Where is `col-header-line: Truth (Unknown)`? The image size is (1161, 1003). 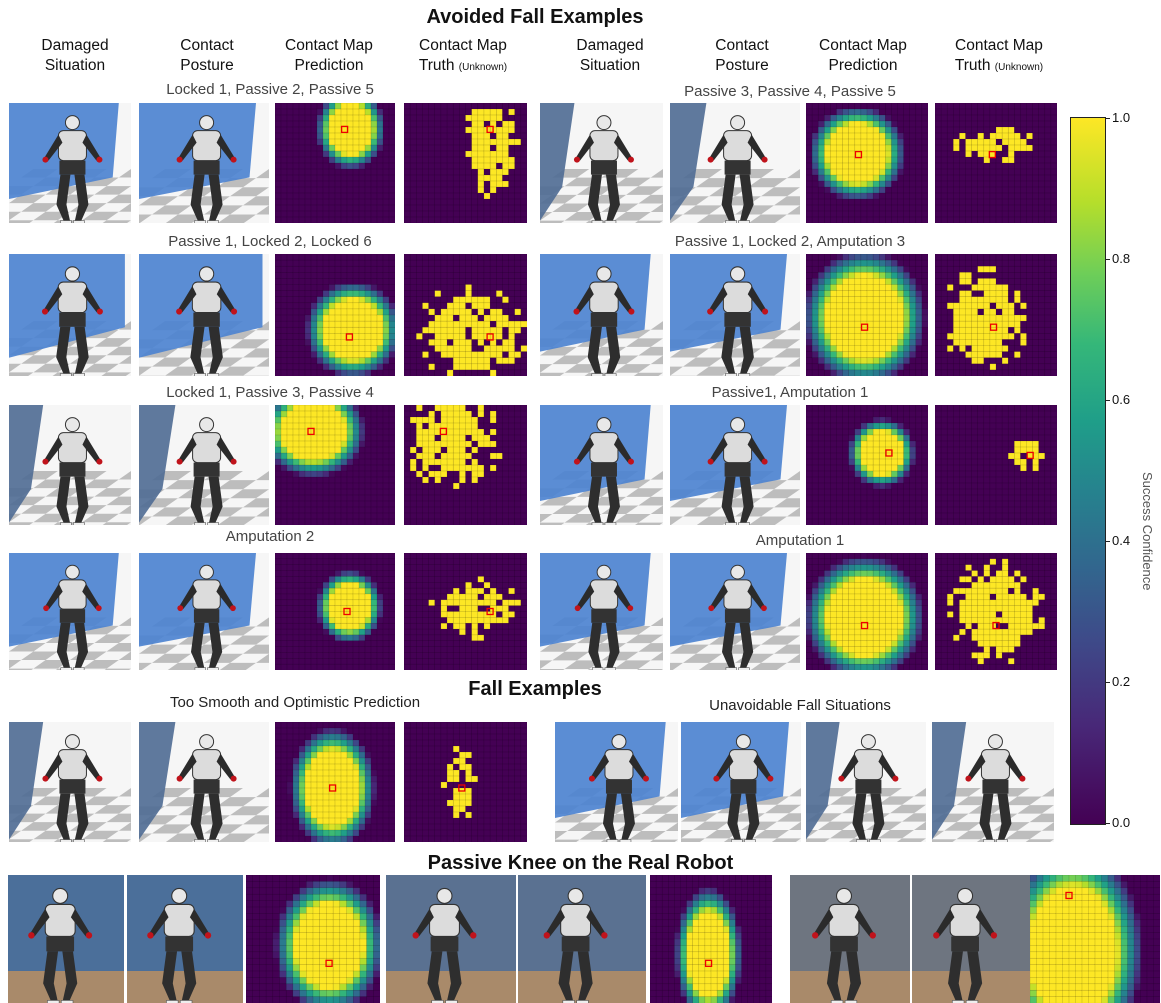 col-header-line: Truth (Unknown) is located at coordinates (999, 67).